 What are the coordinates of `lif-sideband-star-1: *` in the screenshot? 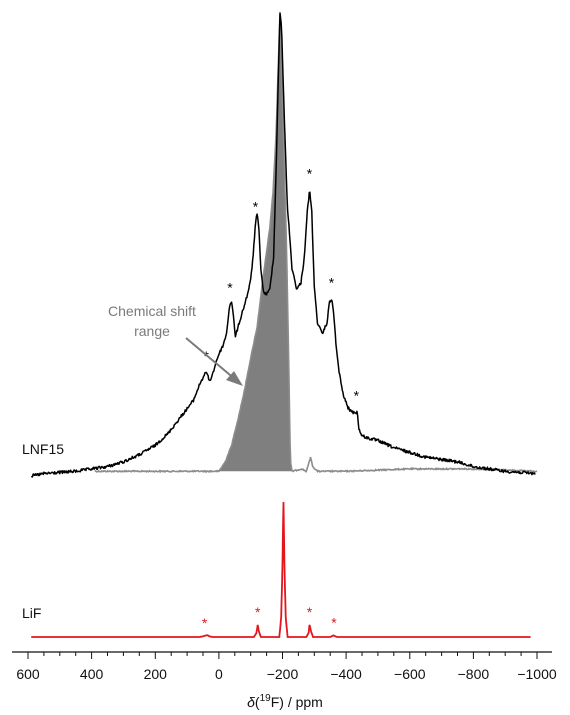 It's located at (205, 623).